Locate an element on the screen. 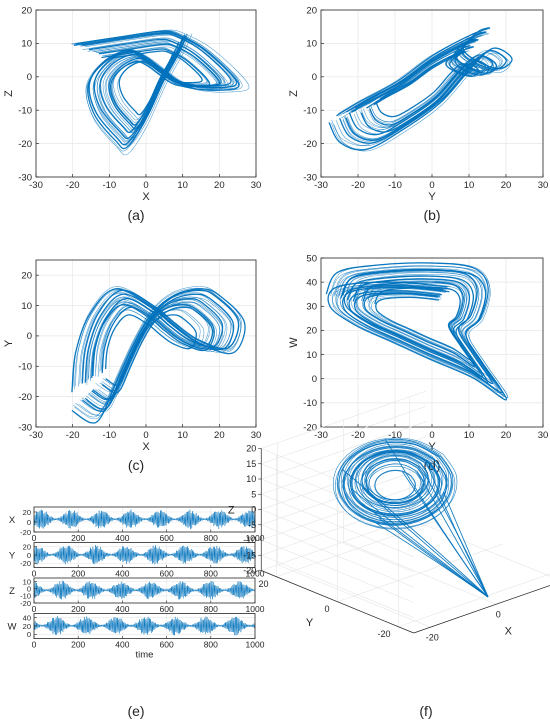 This screenshot has width=550, height=728. x-tick-label: 400 is located at coordinates (122, 538).